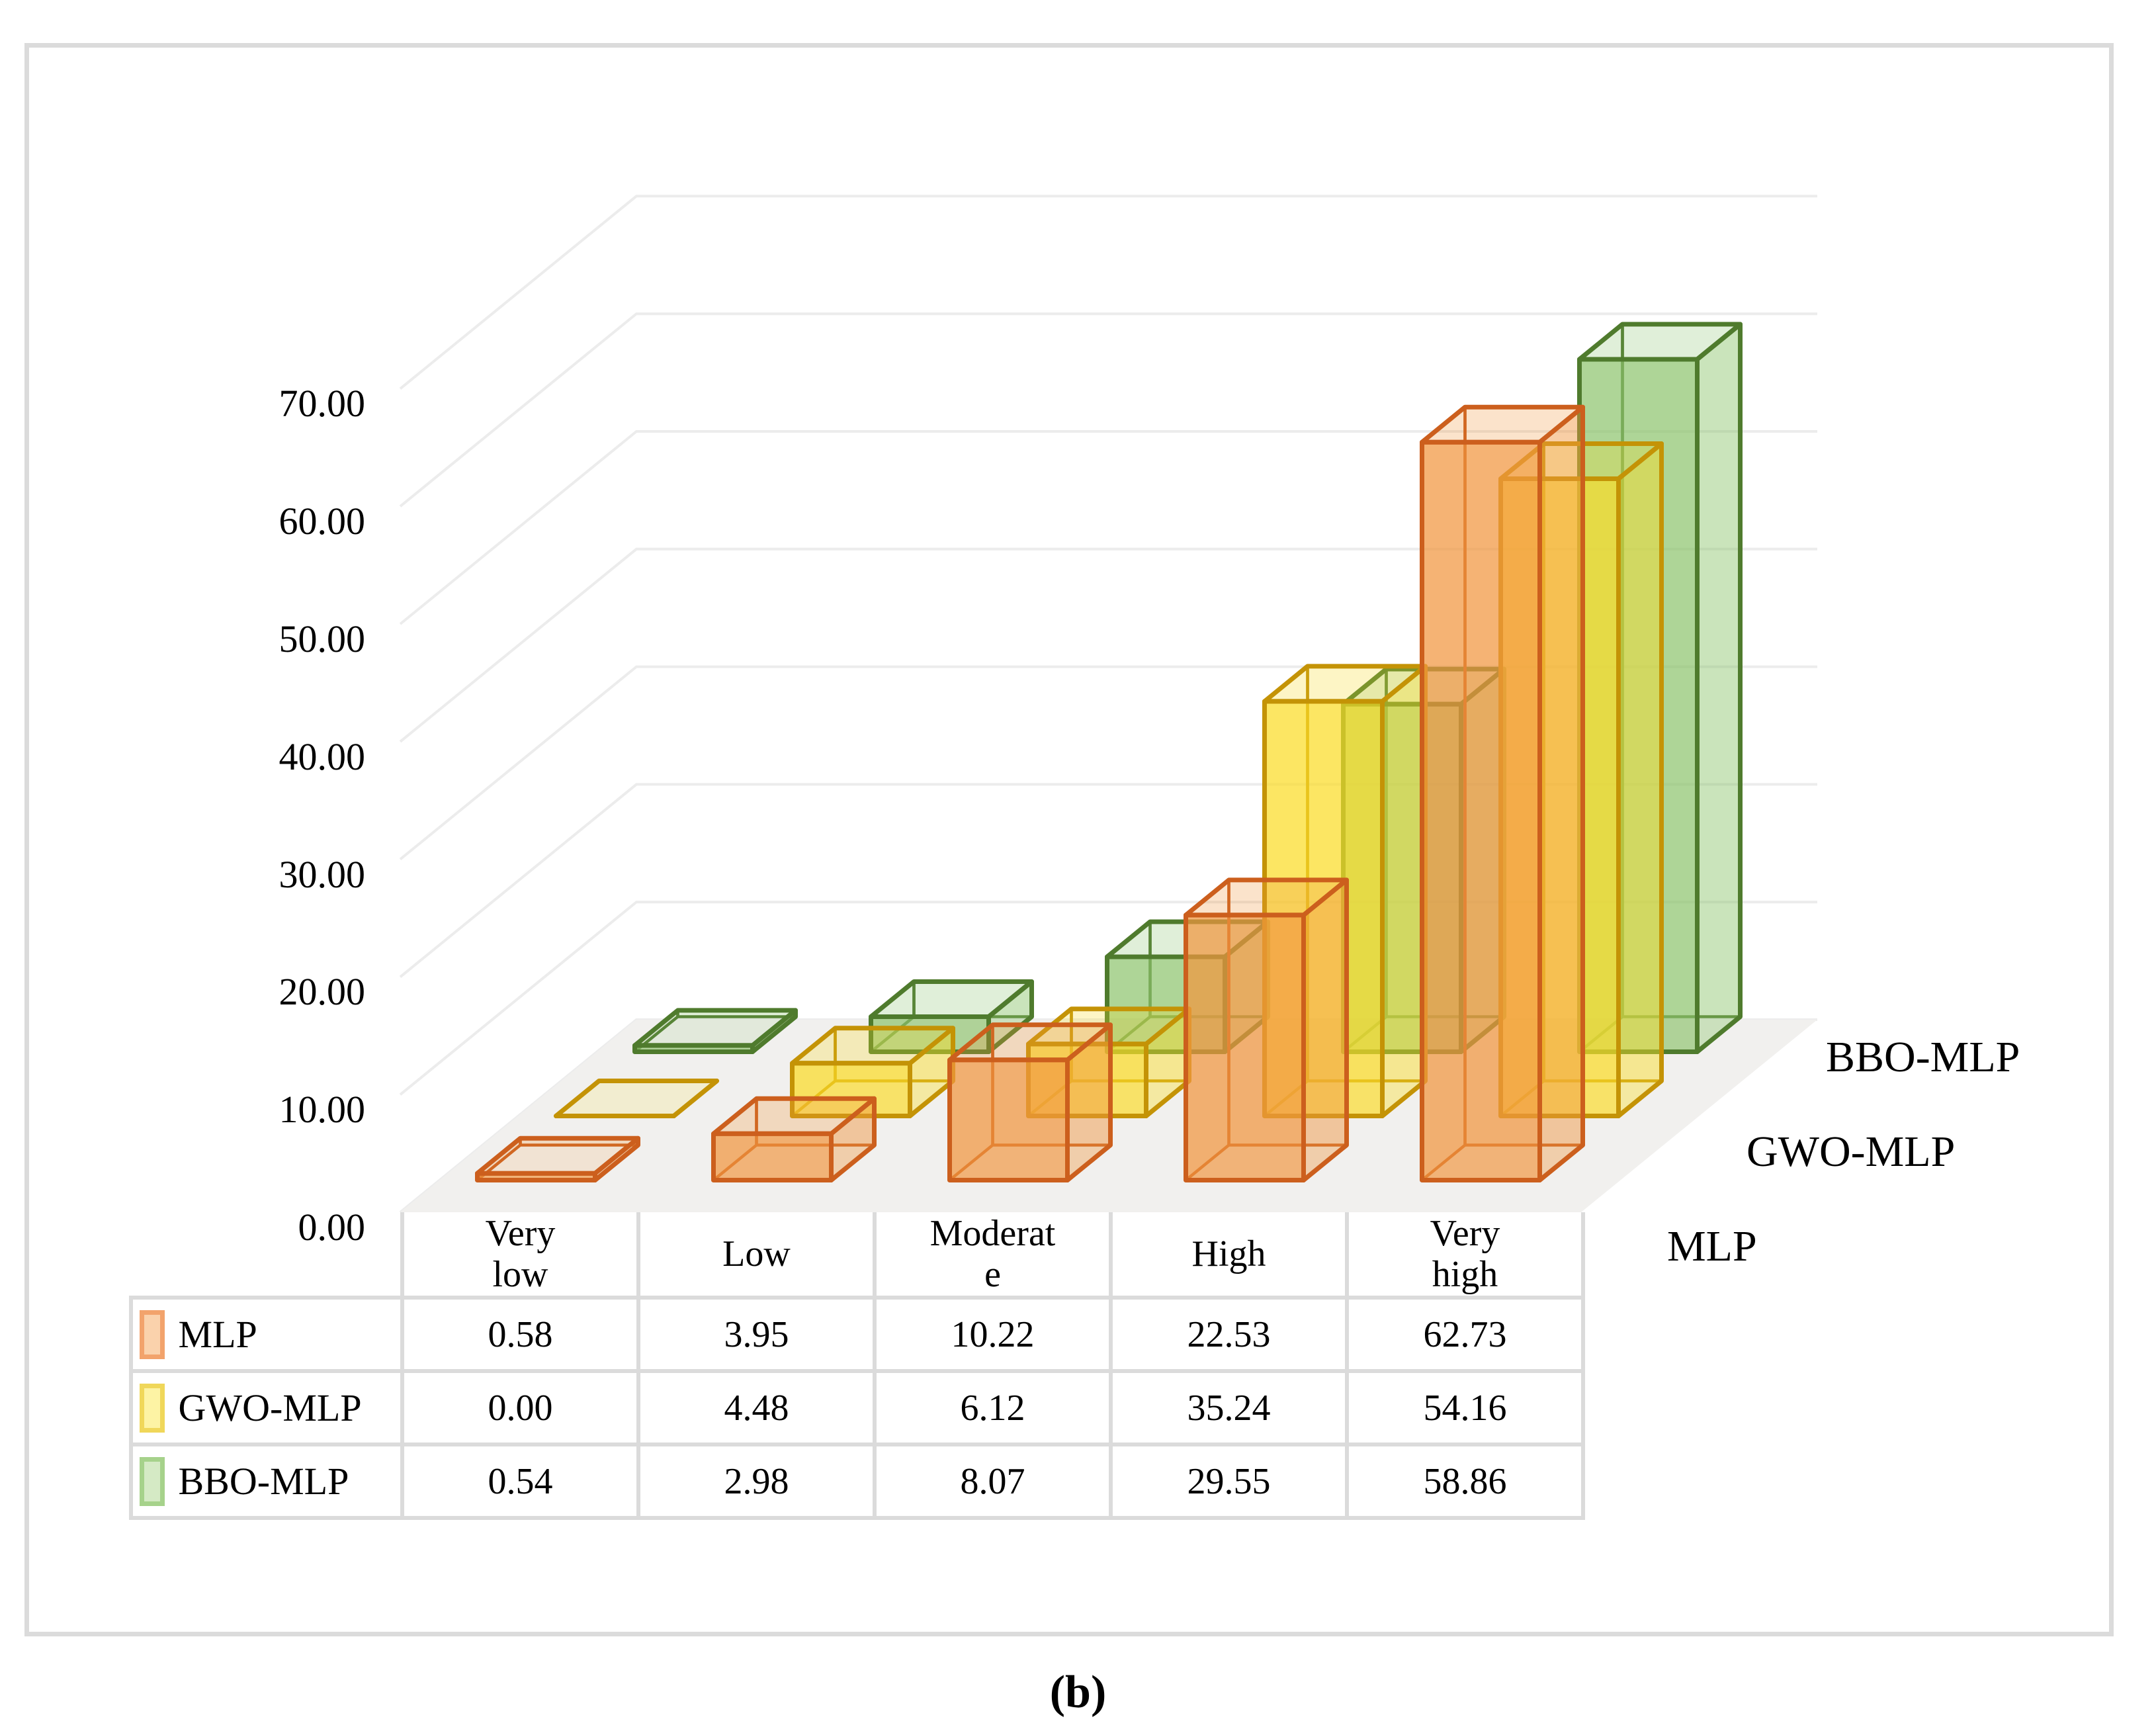 This screenshot has width=2156, height=1733. I want to click on header-line: high, so click(1465, 1274).